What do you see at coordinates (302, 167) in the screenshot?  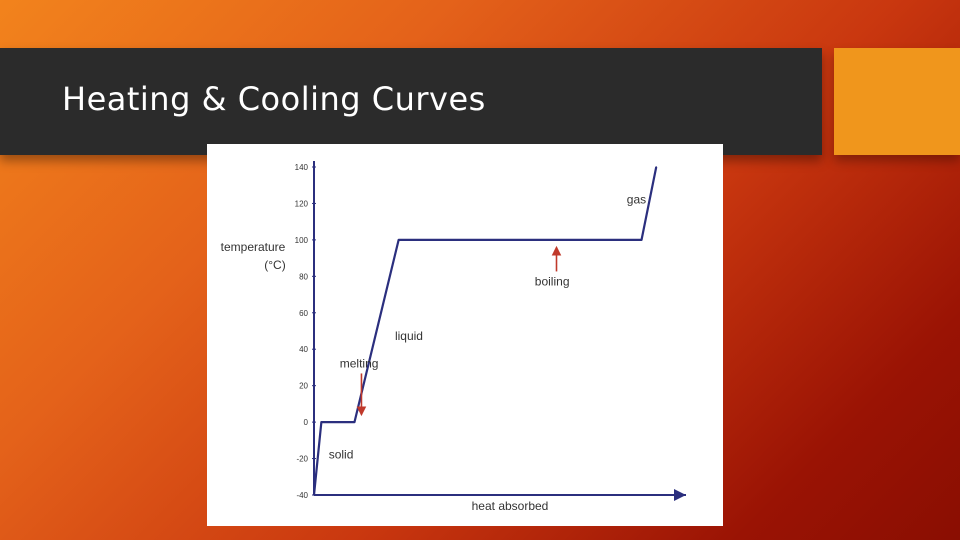 I see `y-tick-label: 140` at bounding box center [302, 167].